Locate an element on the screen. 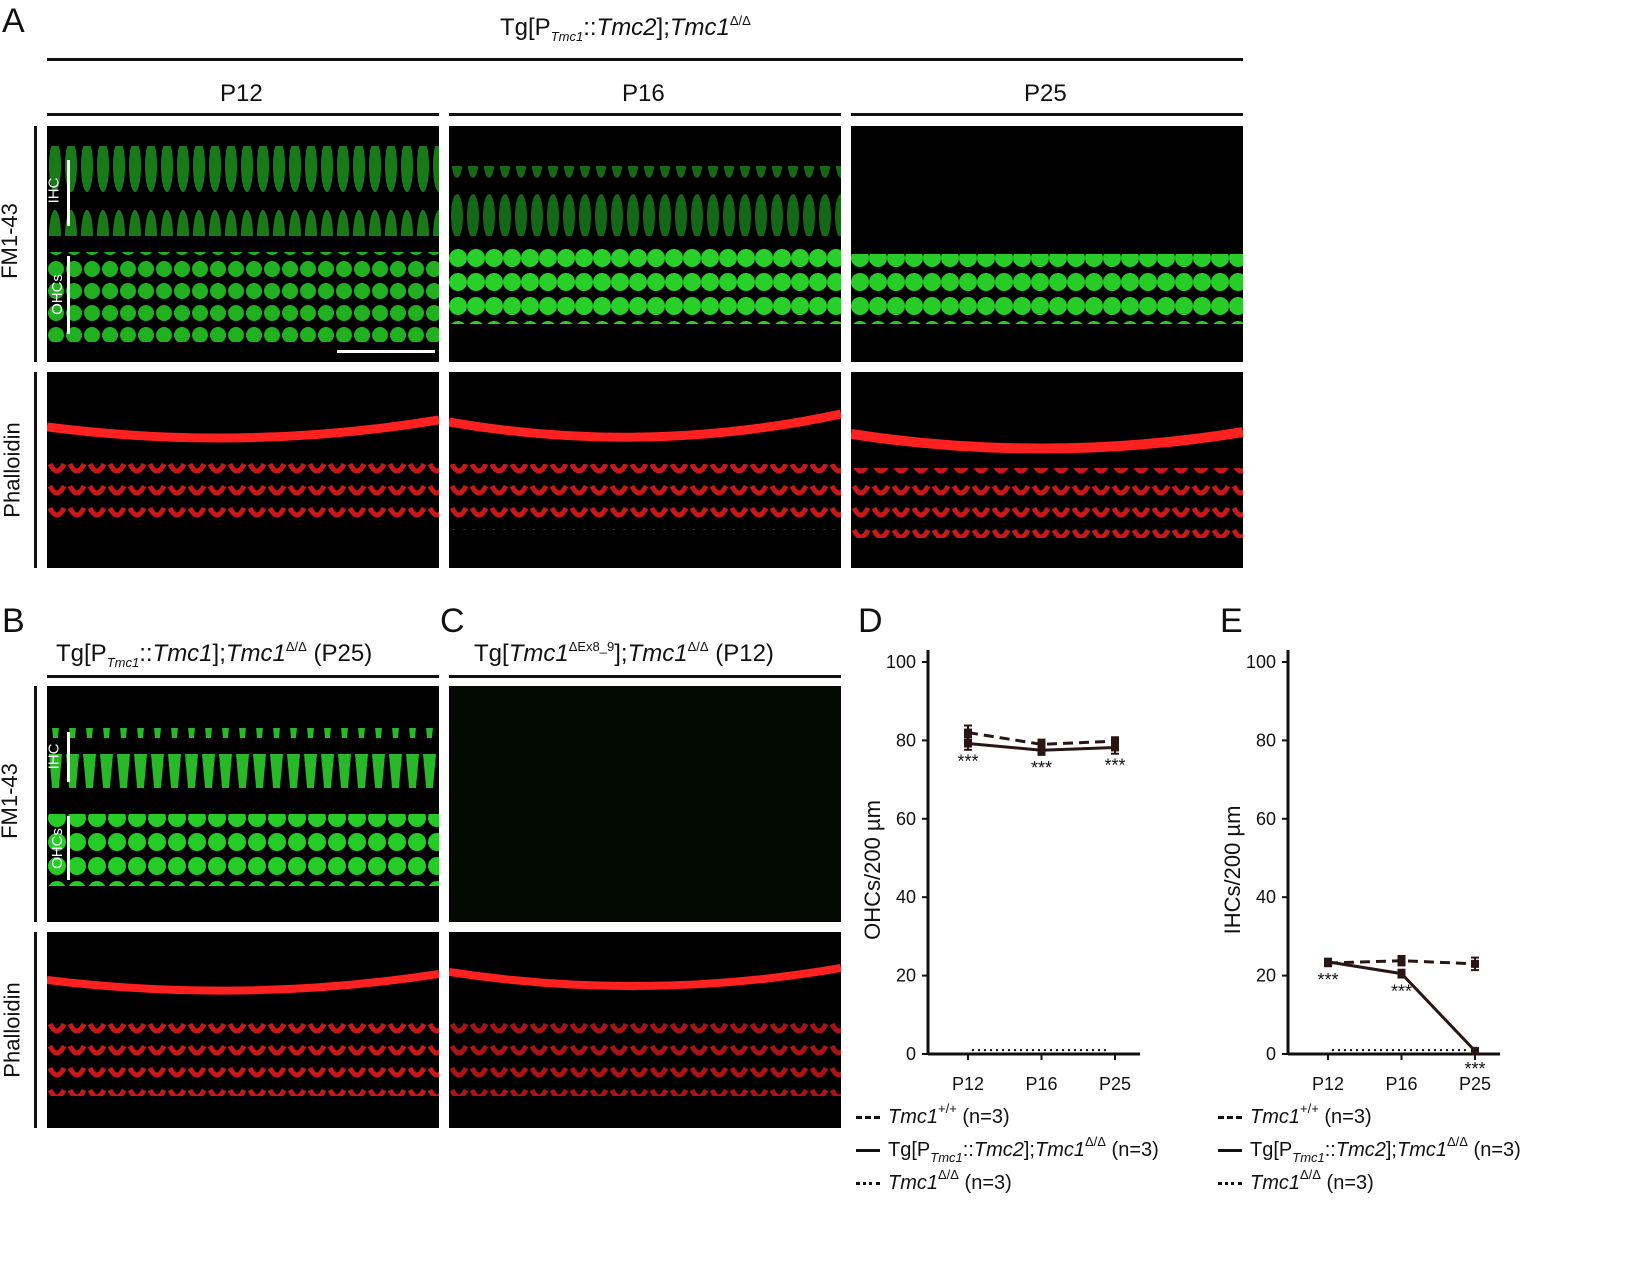 The width and height of the screenshot is (1650, 1267). legend-e-ko: Tmc1Δ/Δ (n=3) is located at coordinates (1369, 1186).